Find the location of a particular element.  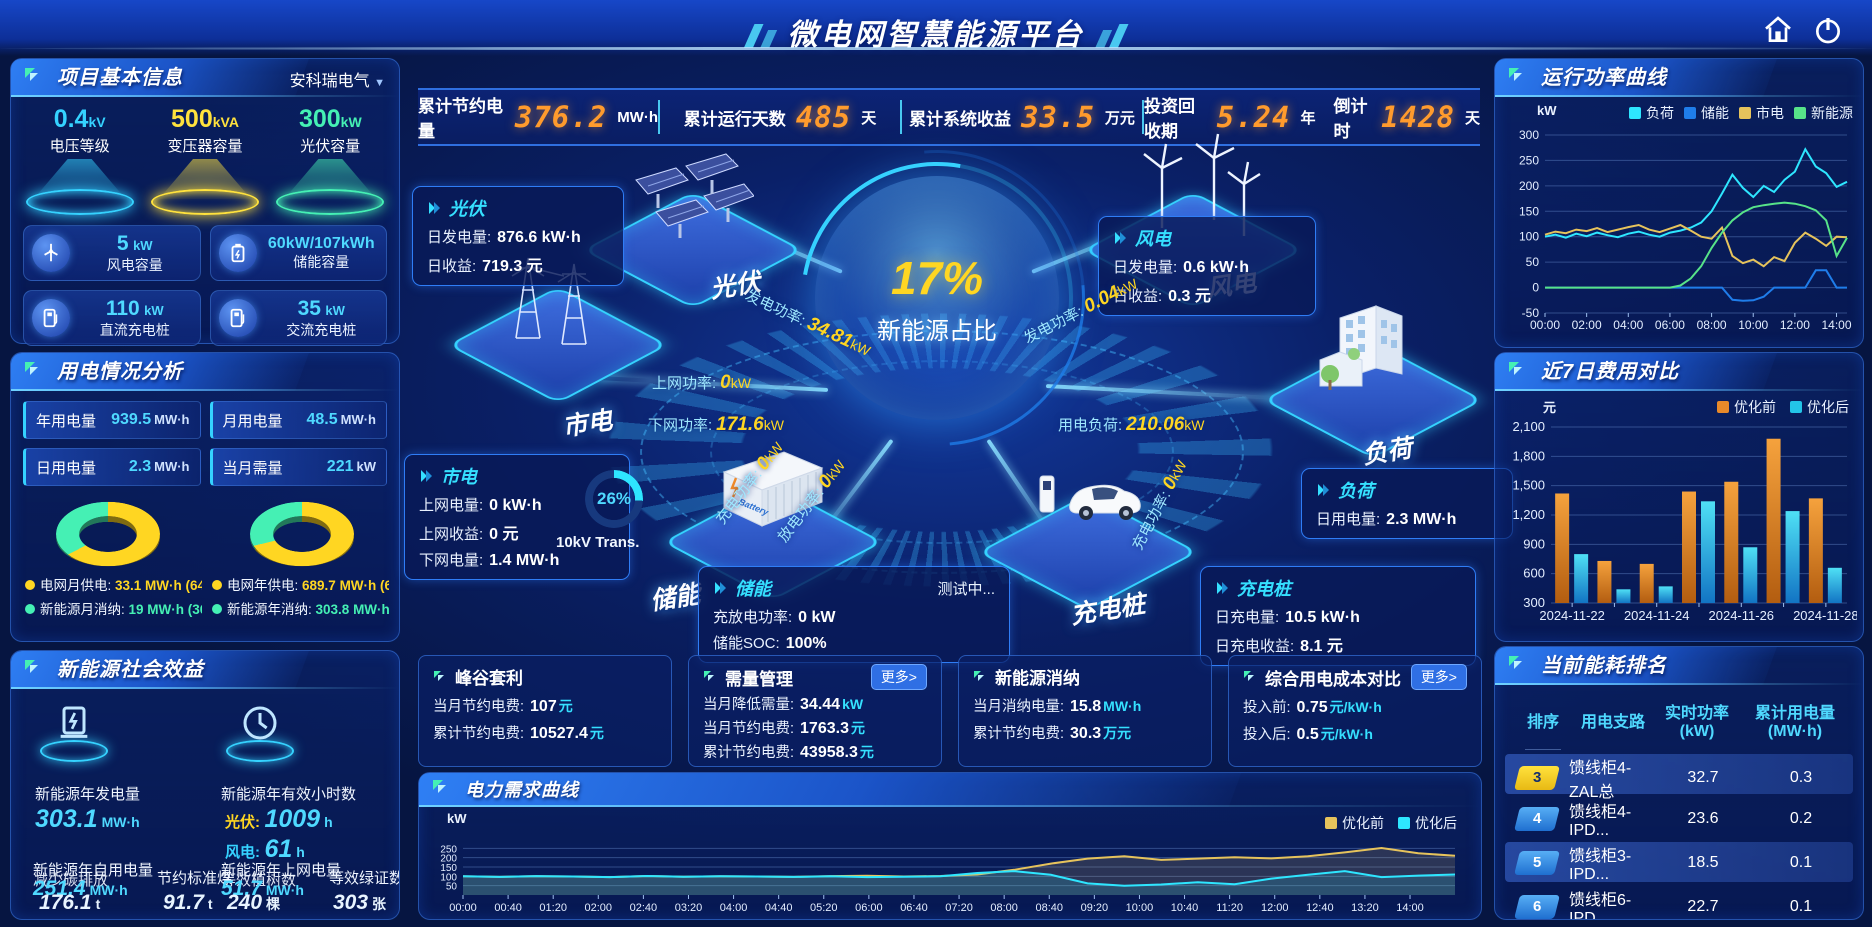

svg-text: 10:40 is located at coordinates (1185, 908).